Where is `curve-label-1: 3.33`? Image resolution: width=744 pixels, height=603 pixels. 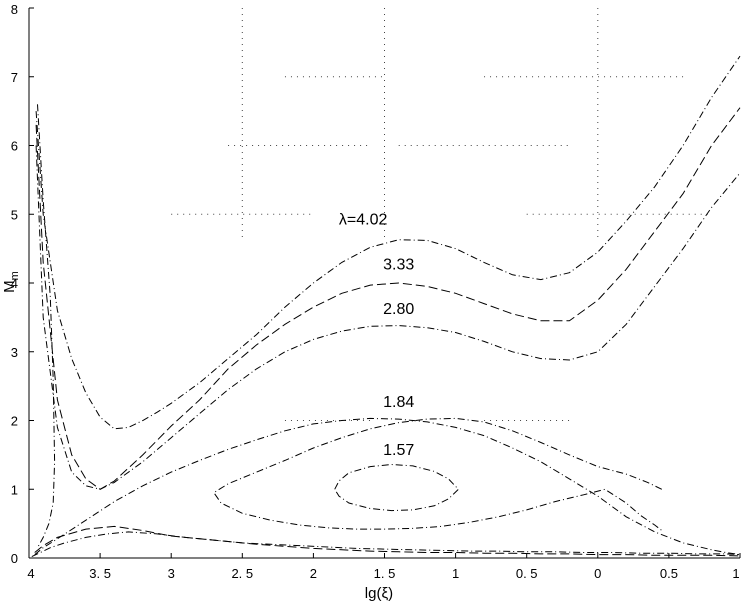
curve-label-1: 3.33 is located at coordinates (398, 264).